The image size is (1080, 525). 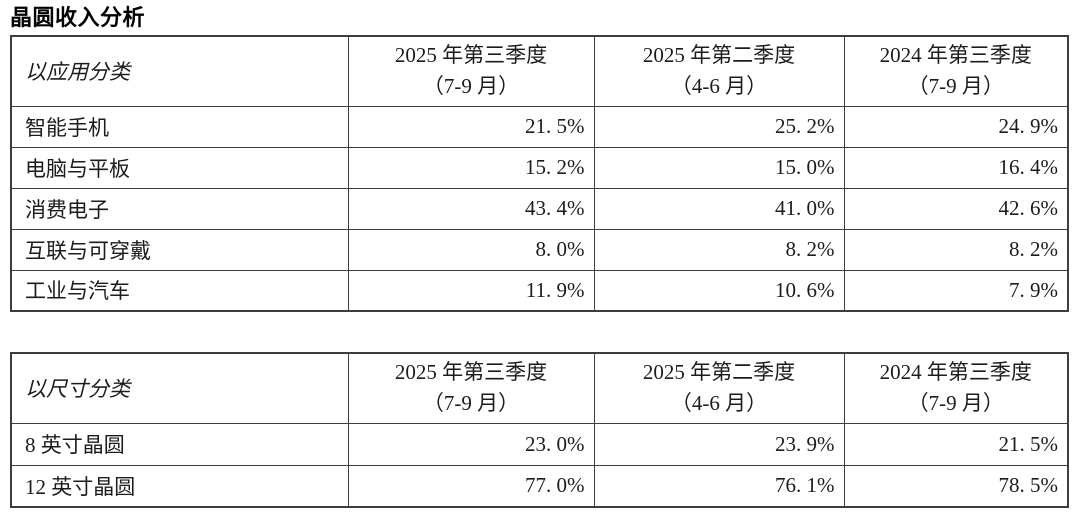 What do you see at coordinates (471, 167) in the screenshot?
I see `row-value: 15. 2%` at bounding box center [471, 167].